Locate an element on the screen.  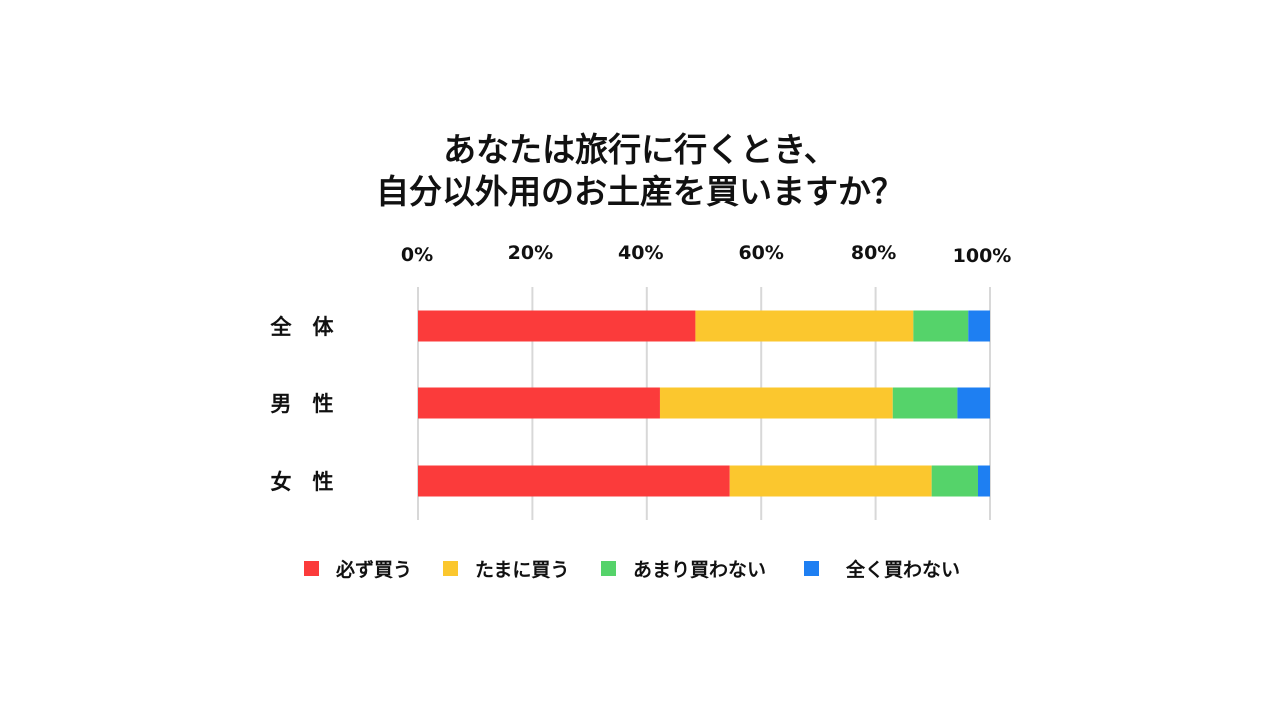
x-tick-label: 0% is located at coordinates (417, 255).